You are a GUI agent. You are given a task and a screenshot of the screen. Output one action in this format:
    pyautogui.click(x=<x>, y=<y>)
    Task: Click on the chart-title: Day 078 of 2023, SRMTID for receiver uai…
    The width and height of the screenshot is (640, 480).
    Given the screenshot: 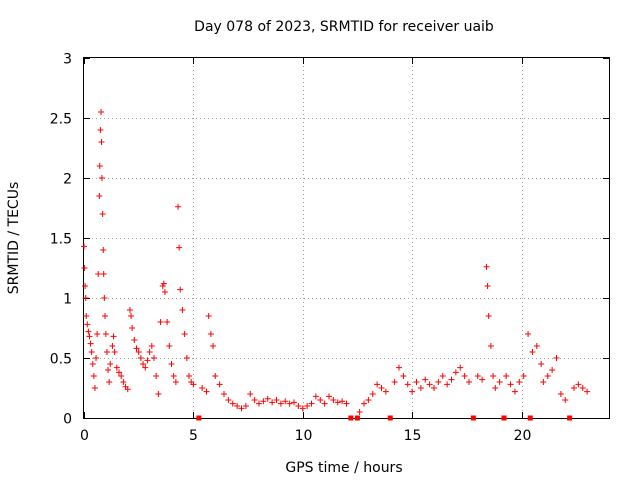 What is the action you would take?
    pyautogui.click(x=344, y=27)
    